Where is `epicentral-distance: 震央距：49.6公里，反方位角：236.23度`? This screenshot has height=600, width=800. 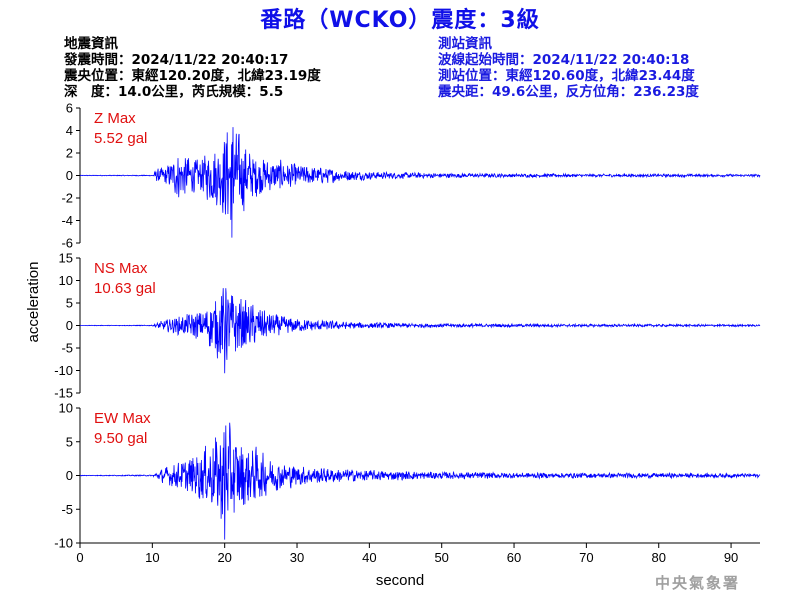 epicentral-distance: 震央距：49.6公里，反方位角：236.23度 is located at coordinates (568, 92).